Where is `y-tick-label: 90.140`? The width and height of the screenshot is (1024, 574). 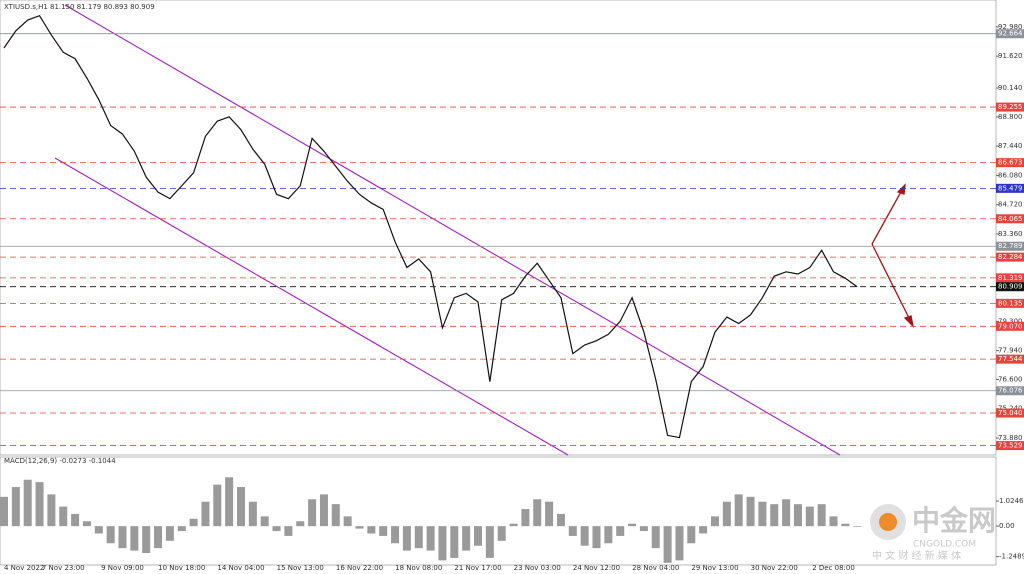
y-tick-label: 90.140 is located at coordinates (1010, 88).